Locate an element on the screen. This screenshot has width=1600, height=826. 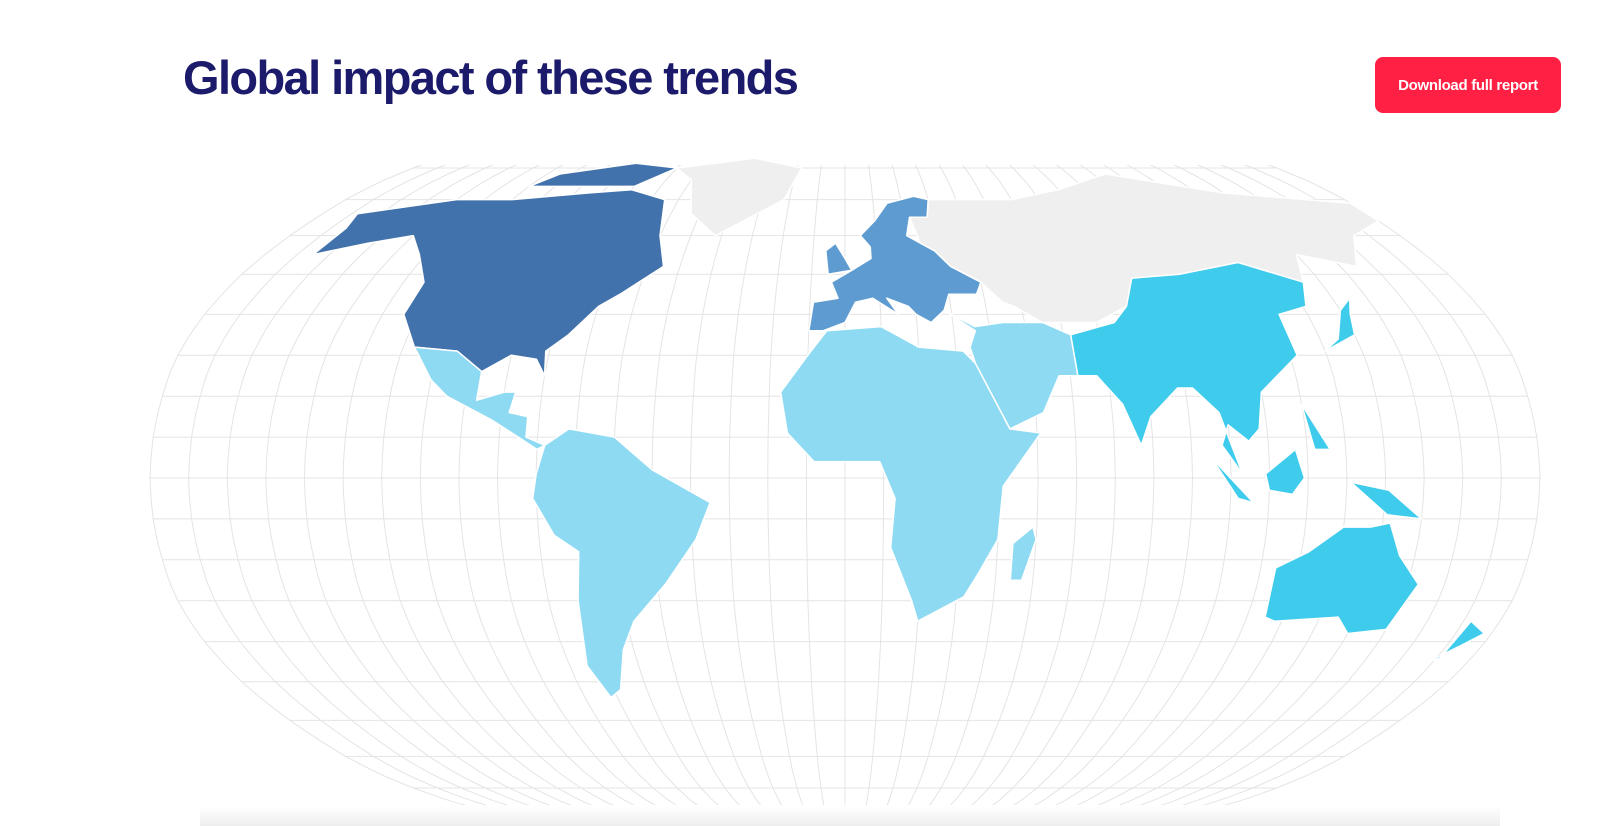
download-button: Download full report is located at coordinates (1468, 85).